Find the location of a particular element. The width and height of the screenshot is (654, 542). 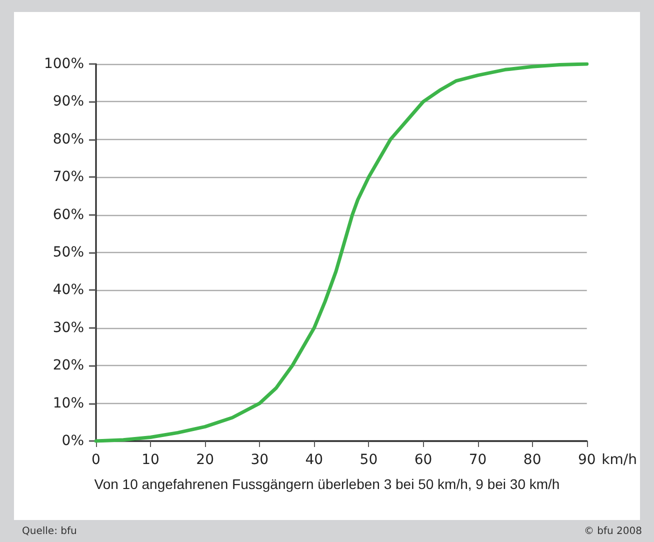

y-tick-label: 70% is located at coordinates (68, 177).